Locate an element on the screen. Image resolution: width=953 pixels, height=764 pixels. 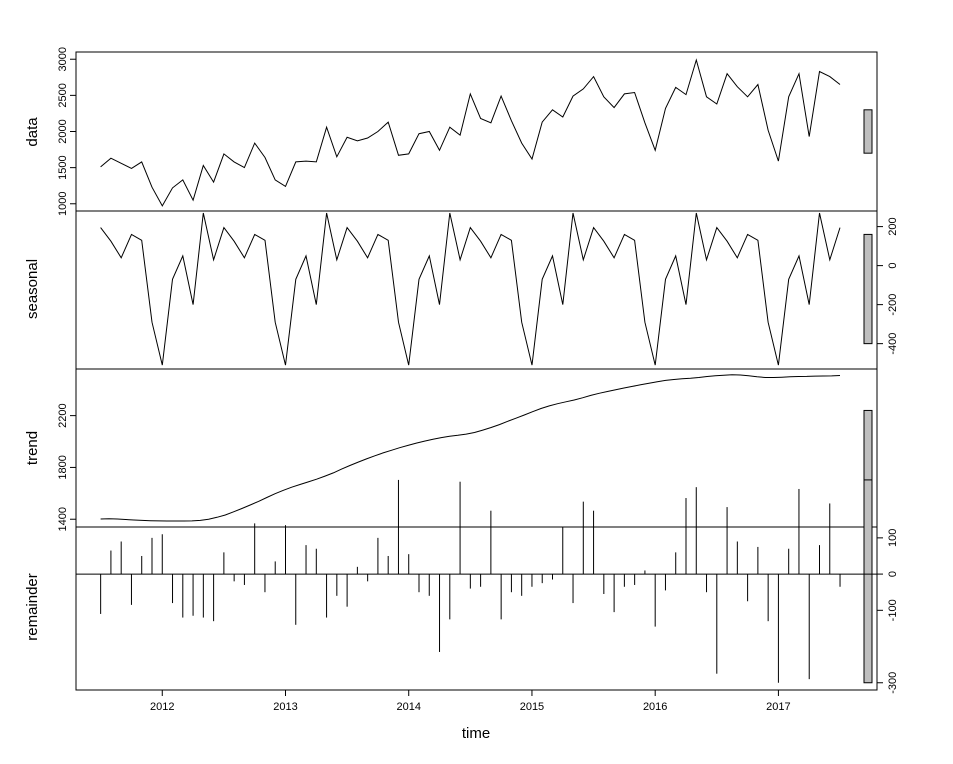
panel-data-ytick-label: 3000 is located at coordinates (63, 59).